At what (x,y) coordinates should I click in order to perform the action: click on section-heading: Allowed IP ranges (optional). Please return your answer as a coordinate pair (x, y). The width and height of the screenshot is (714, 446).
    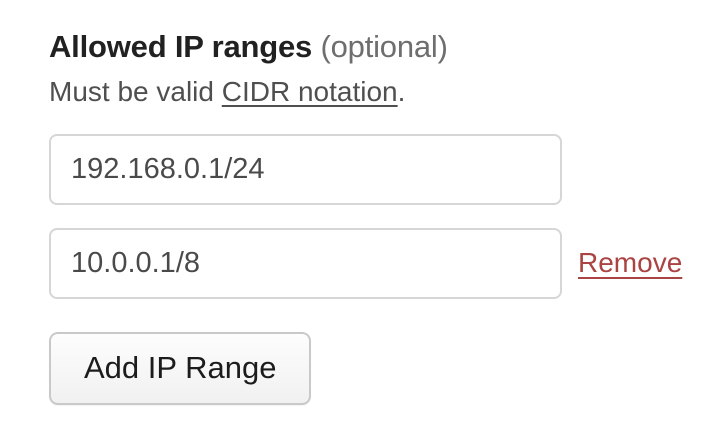
    Looking at the image, I should click on (381, 47).